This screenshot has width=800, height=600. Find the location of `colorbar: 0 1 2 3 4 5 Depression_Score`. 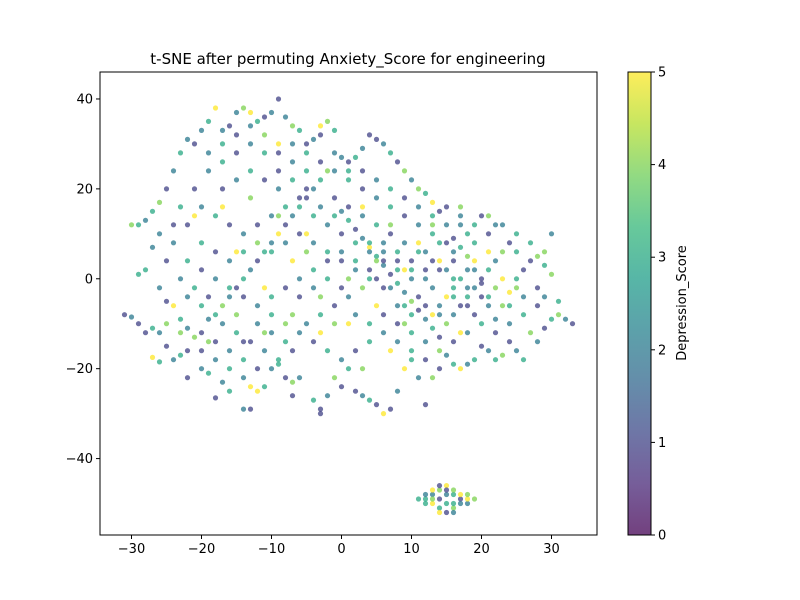

colorbar: 0 1 2 3 4 5 Depression_Score is located at coordinates (658, 305).